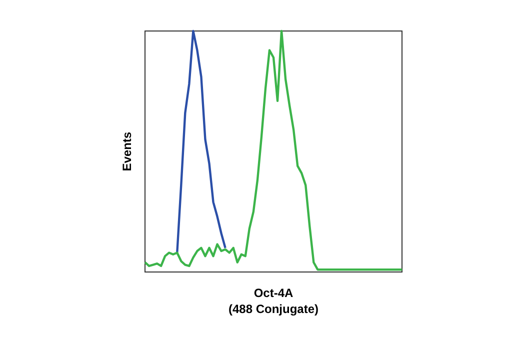 The height and width of the screenshot is (350, 520). Describe the element at coordinates (273, 301) in the screenshot. I see `x-axis-title: Oct-4A (488 Conjugate)` at that location.